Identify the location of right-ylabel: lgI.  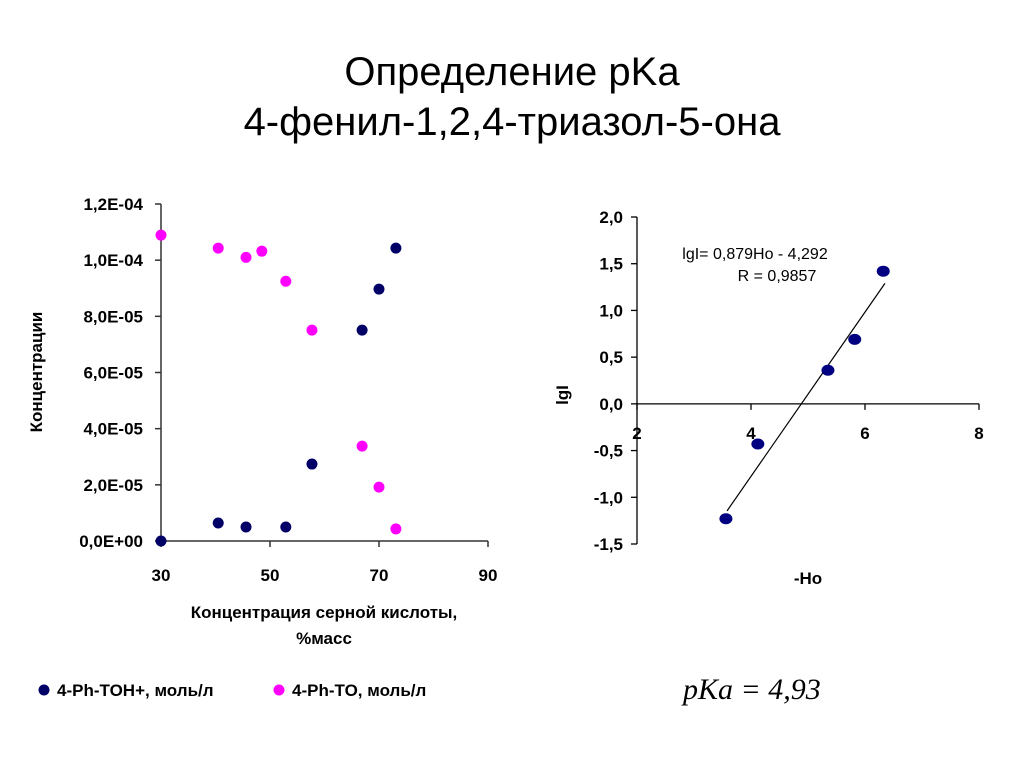
(562, 395).